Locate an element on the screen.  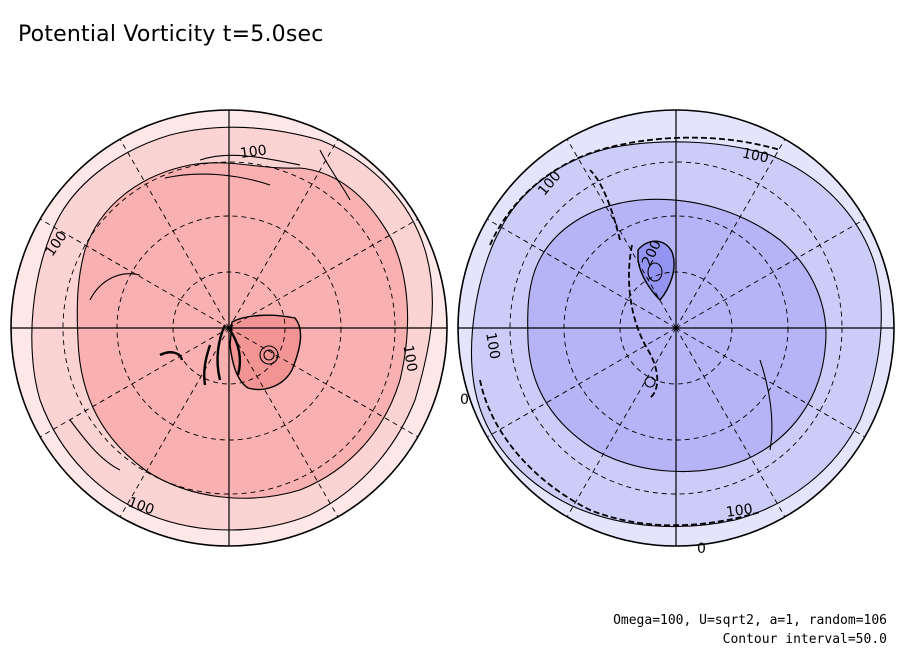
chart-title: Potential Vorticity t=5.0sec is located at coordinates (171, 34).